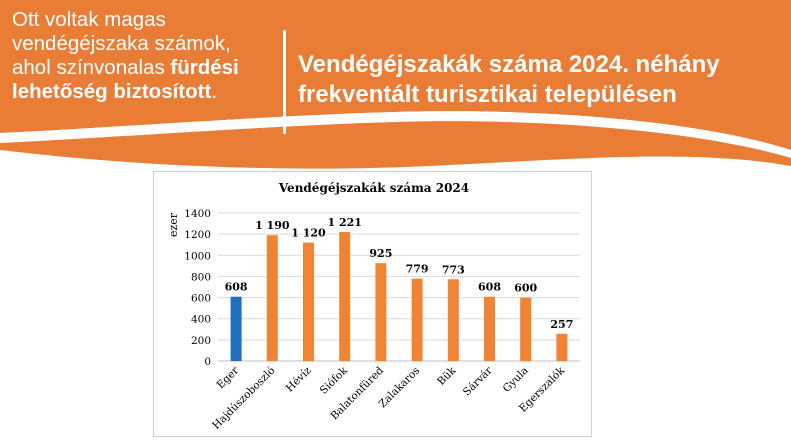 The width and height of the screenshot is (791, 440). I want to click on y-tick-label: 400, so click(201, 320).